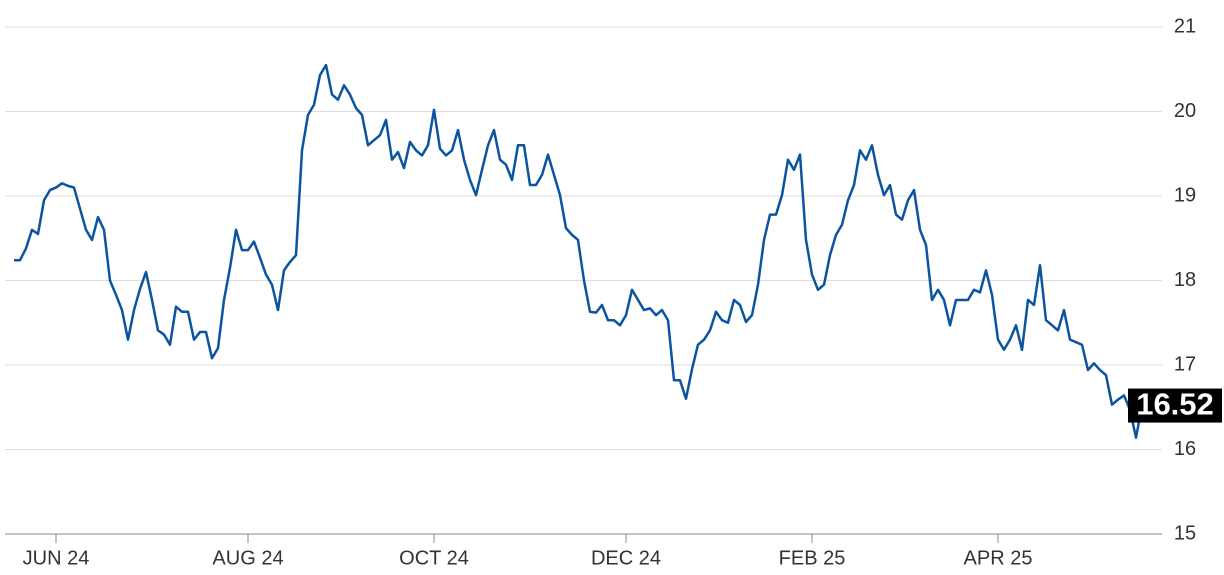 This screenshot has width=1224, height=575. I want to click on y-tick-label: 20, so click(1185, 111).